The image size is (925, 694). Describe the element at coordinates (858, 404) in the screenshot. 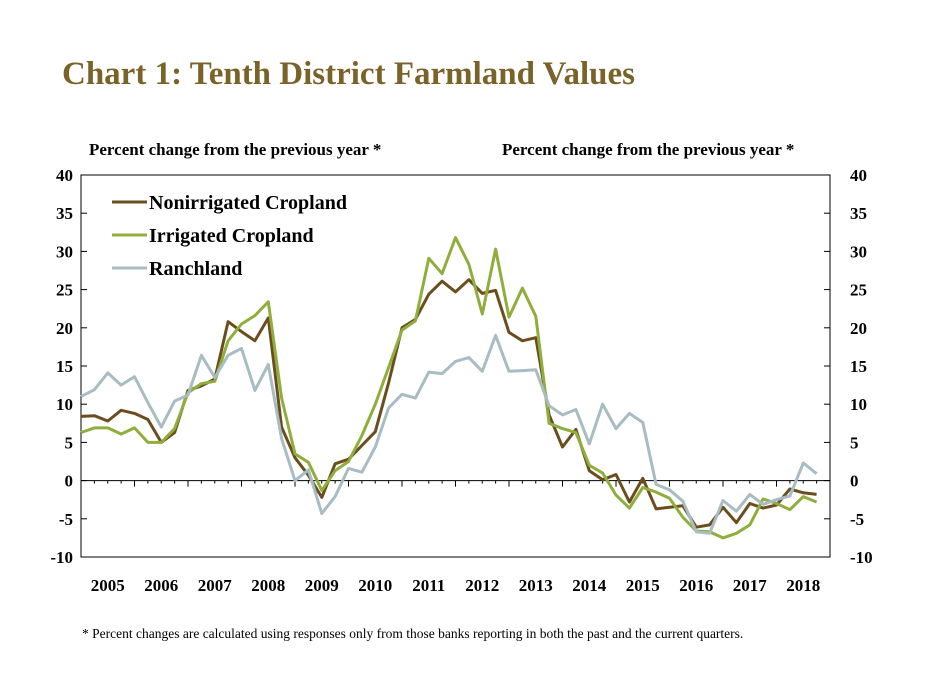

I see `right-y-tick-label: 10` at that location.